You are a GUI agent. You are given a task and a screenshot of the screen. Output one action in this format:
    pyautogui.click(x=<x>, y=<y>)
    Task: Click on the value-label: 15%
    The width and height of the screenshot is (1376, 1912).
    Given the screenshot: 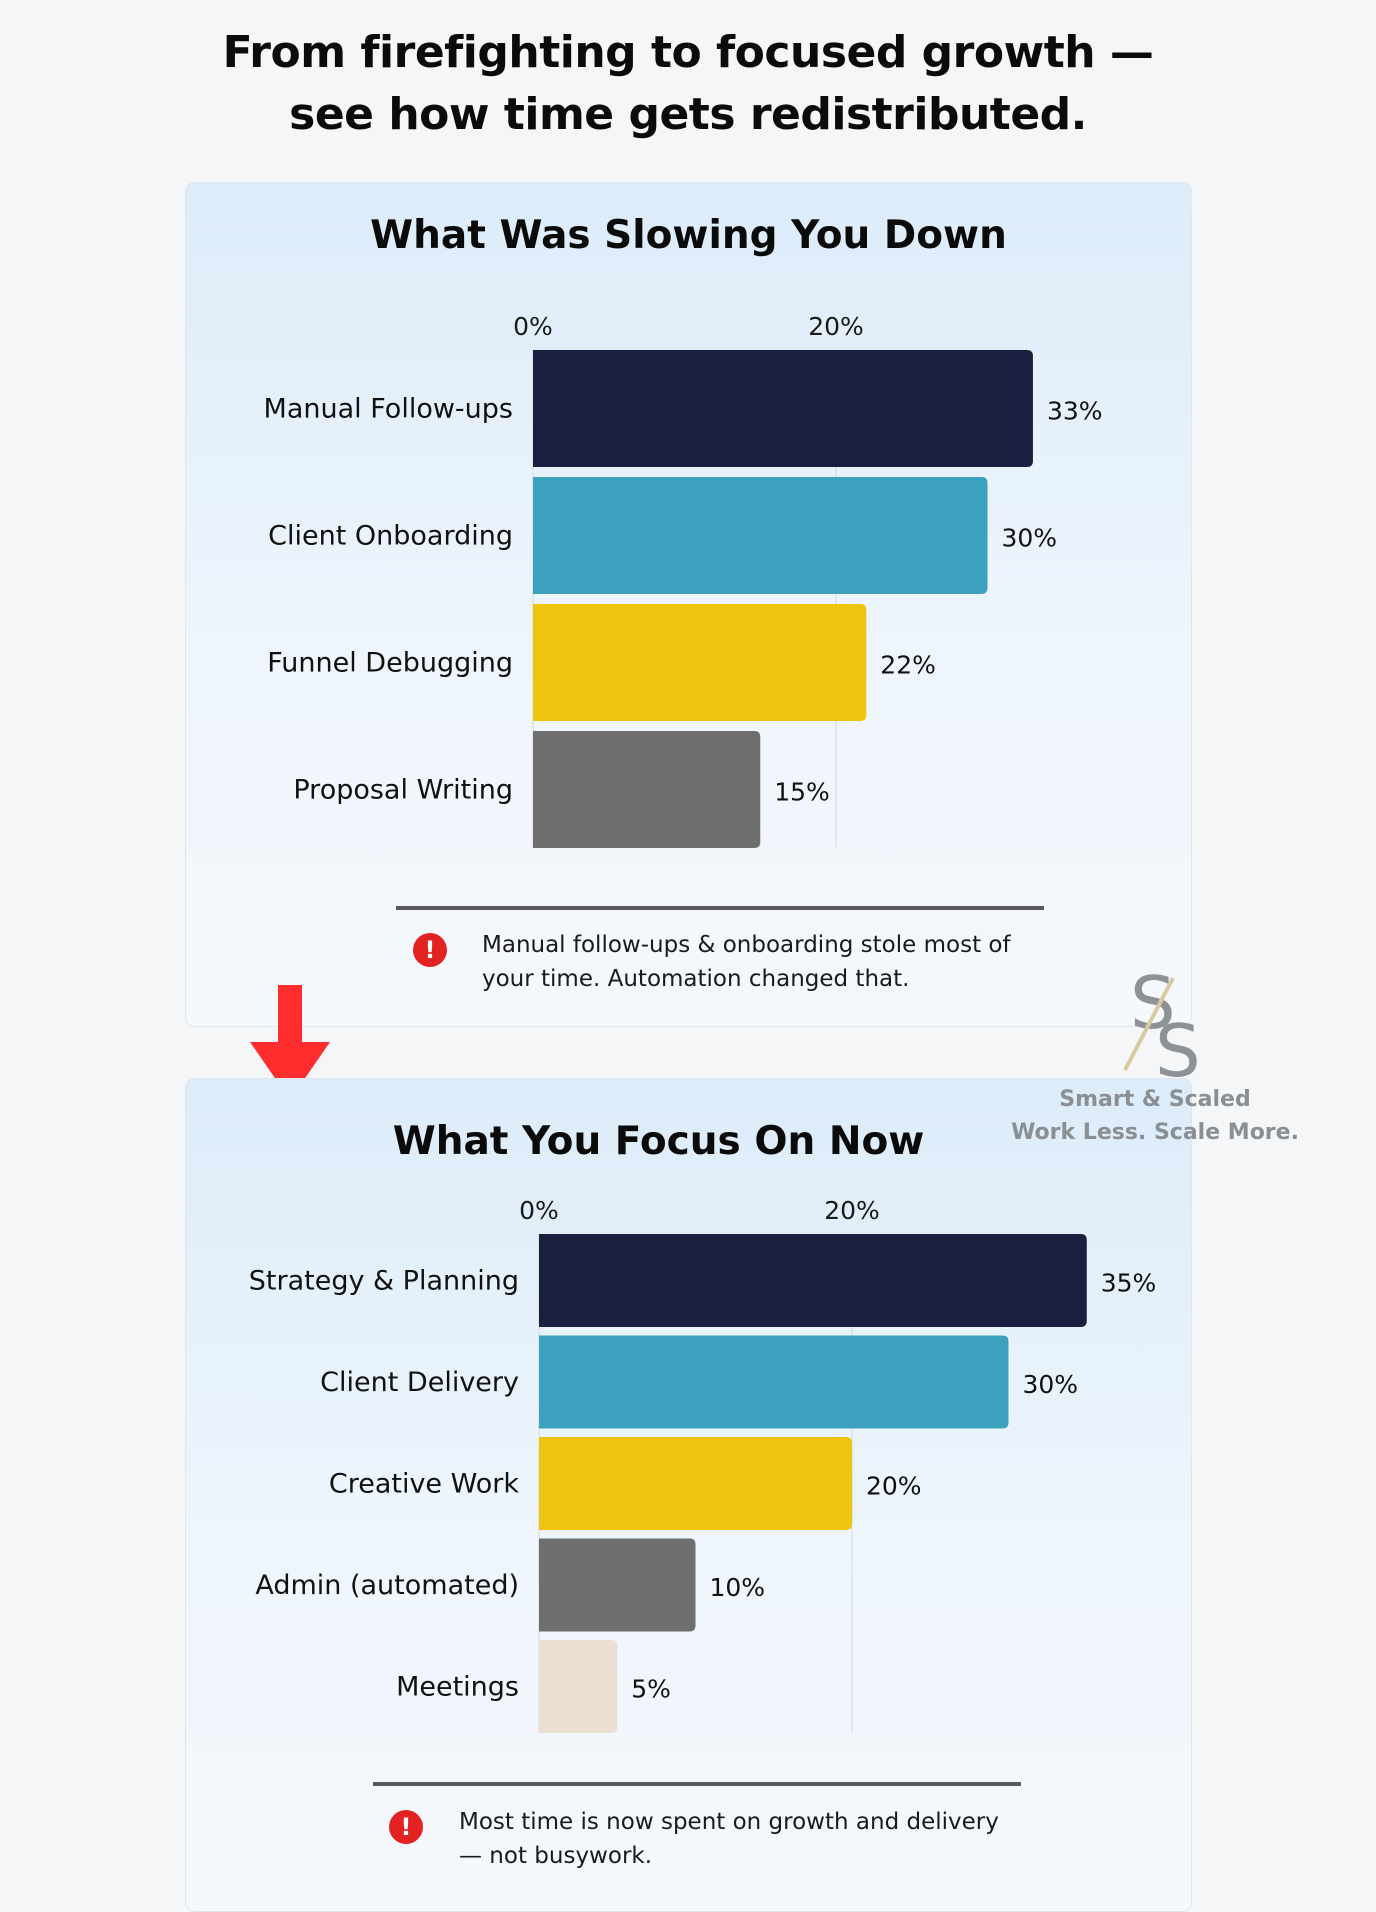 What is the action you would take?
    pyautogui.click(x=802, y=792)
    